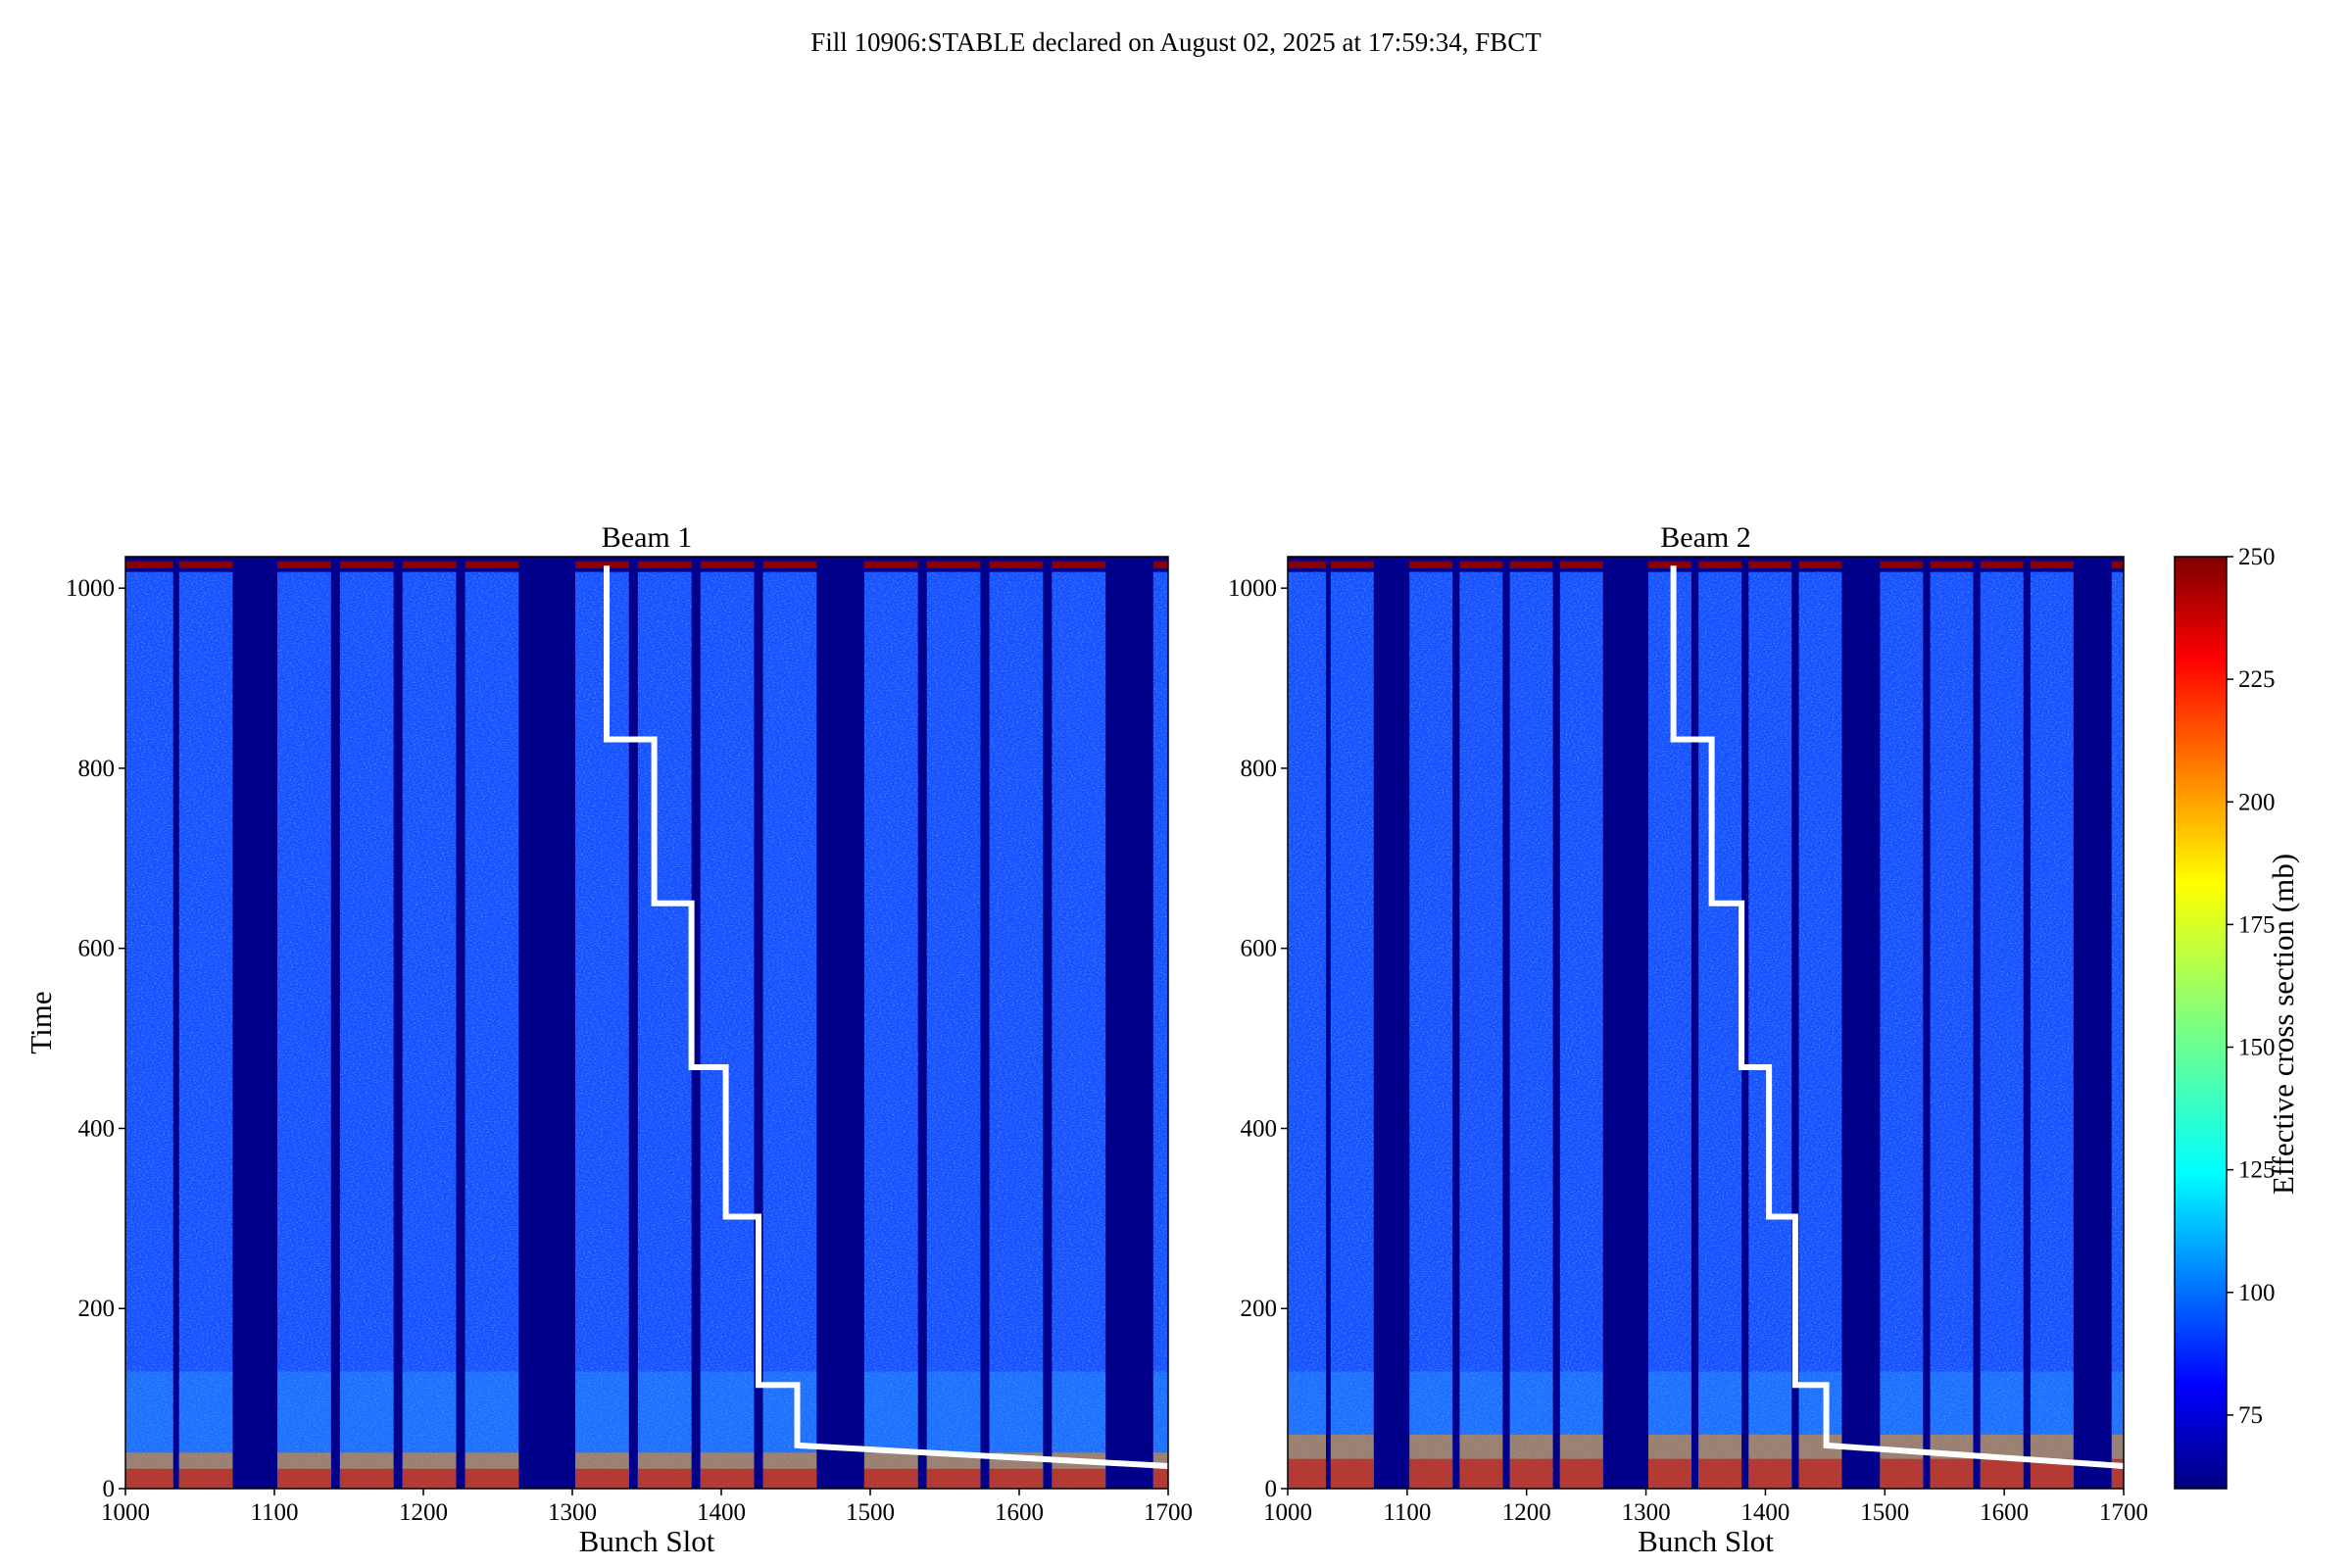 The height and width of the screenshot is (1568, 2352). I want to click on y-tick-label: 800, so click(97, 769).